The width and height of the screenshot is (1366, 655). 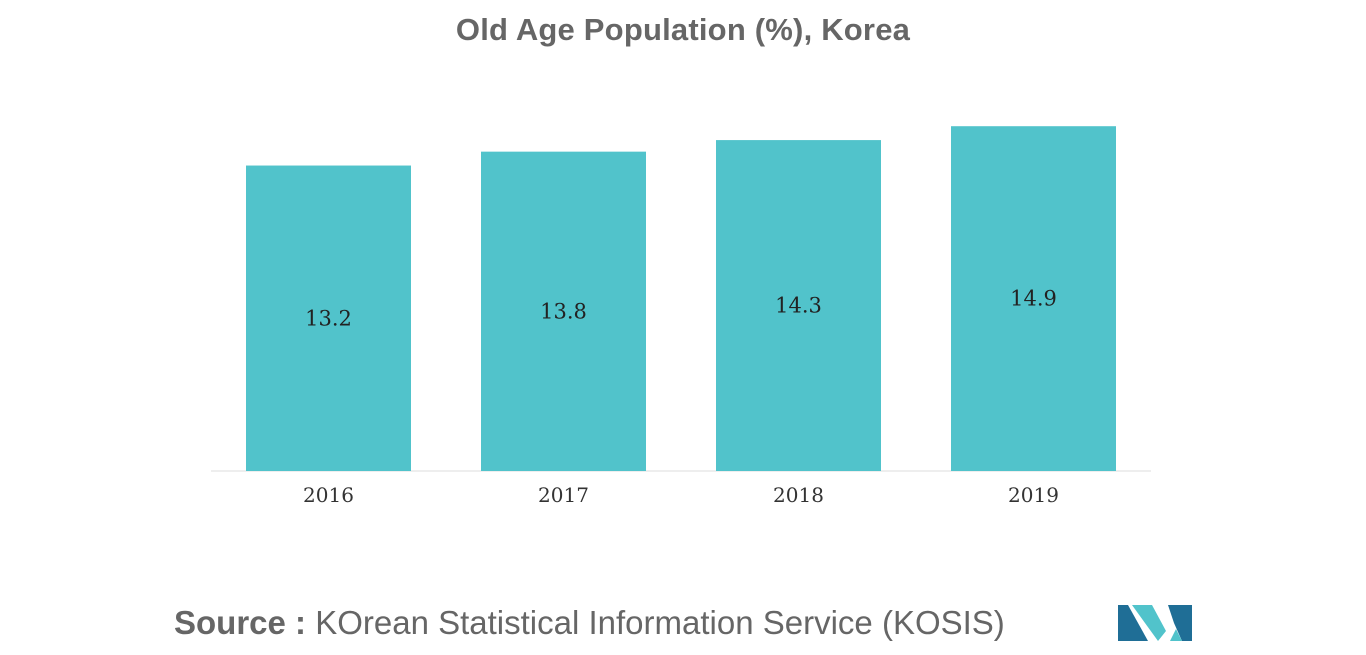 I want to click on x-ticks-group: 2016 2017 2018 2019, so click(x=681, y=495).